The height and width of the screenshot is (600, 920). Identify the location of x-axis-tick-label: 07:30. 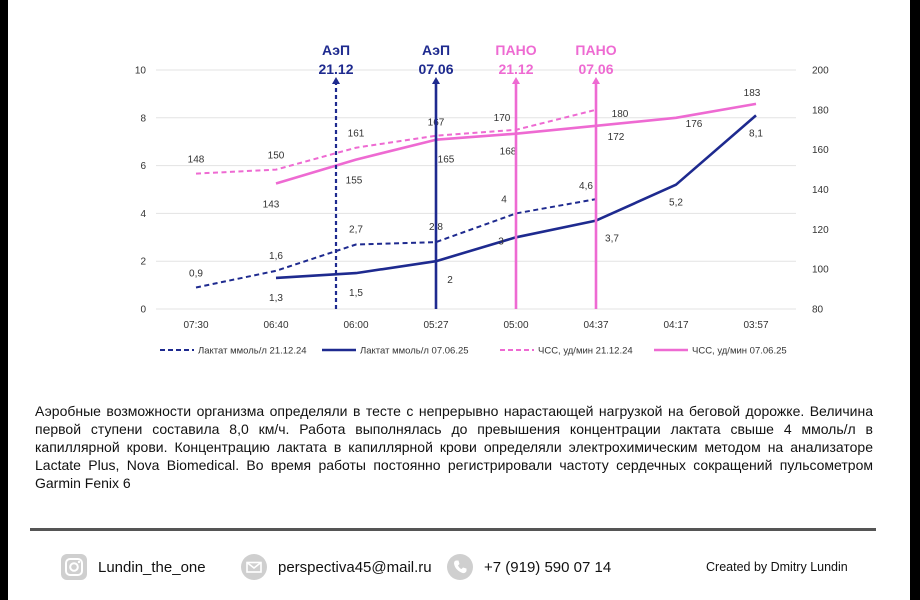
(195, 325).